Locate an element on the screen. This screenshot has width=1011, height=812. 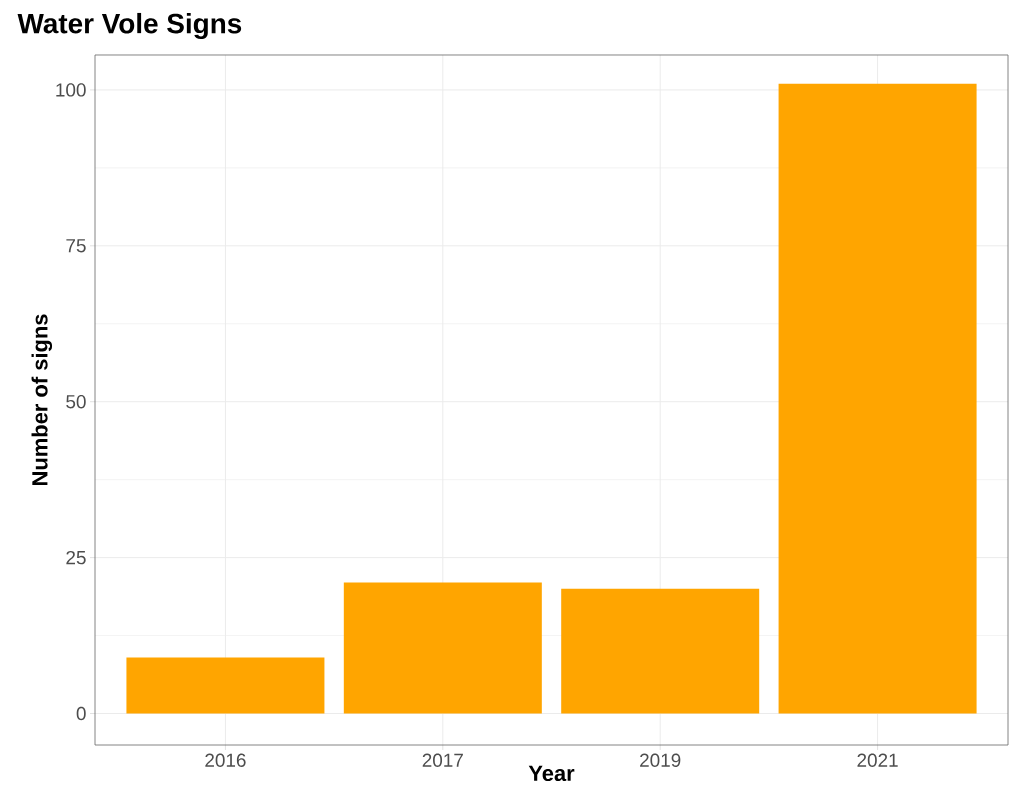
x-tick-label: 2019 is located at coordinates (660, 760).